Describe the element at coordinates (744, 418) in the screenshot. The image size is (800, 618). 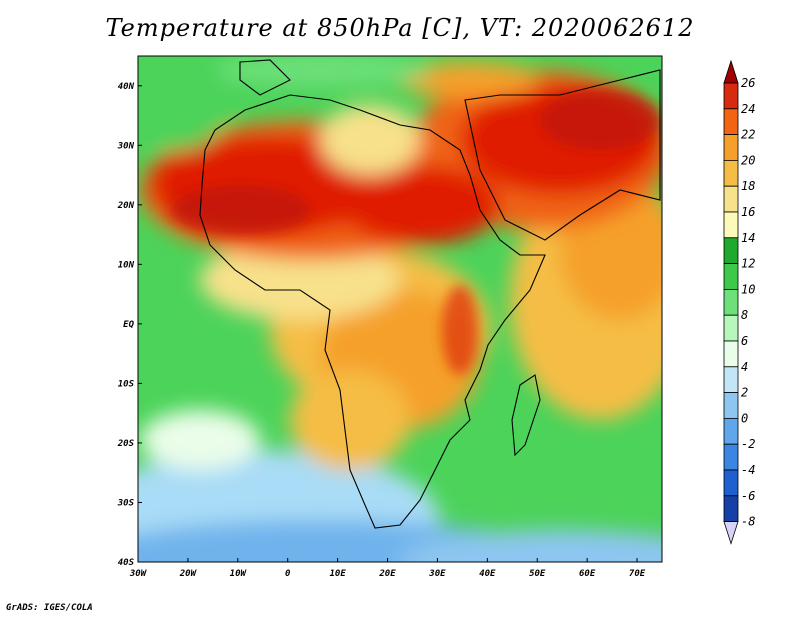
I see `colorbar-label: 0` at that location.